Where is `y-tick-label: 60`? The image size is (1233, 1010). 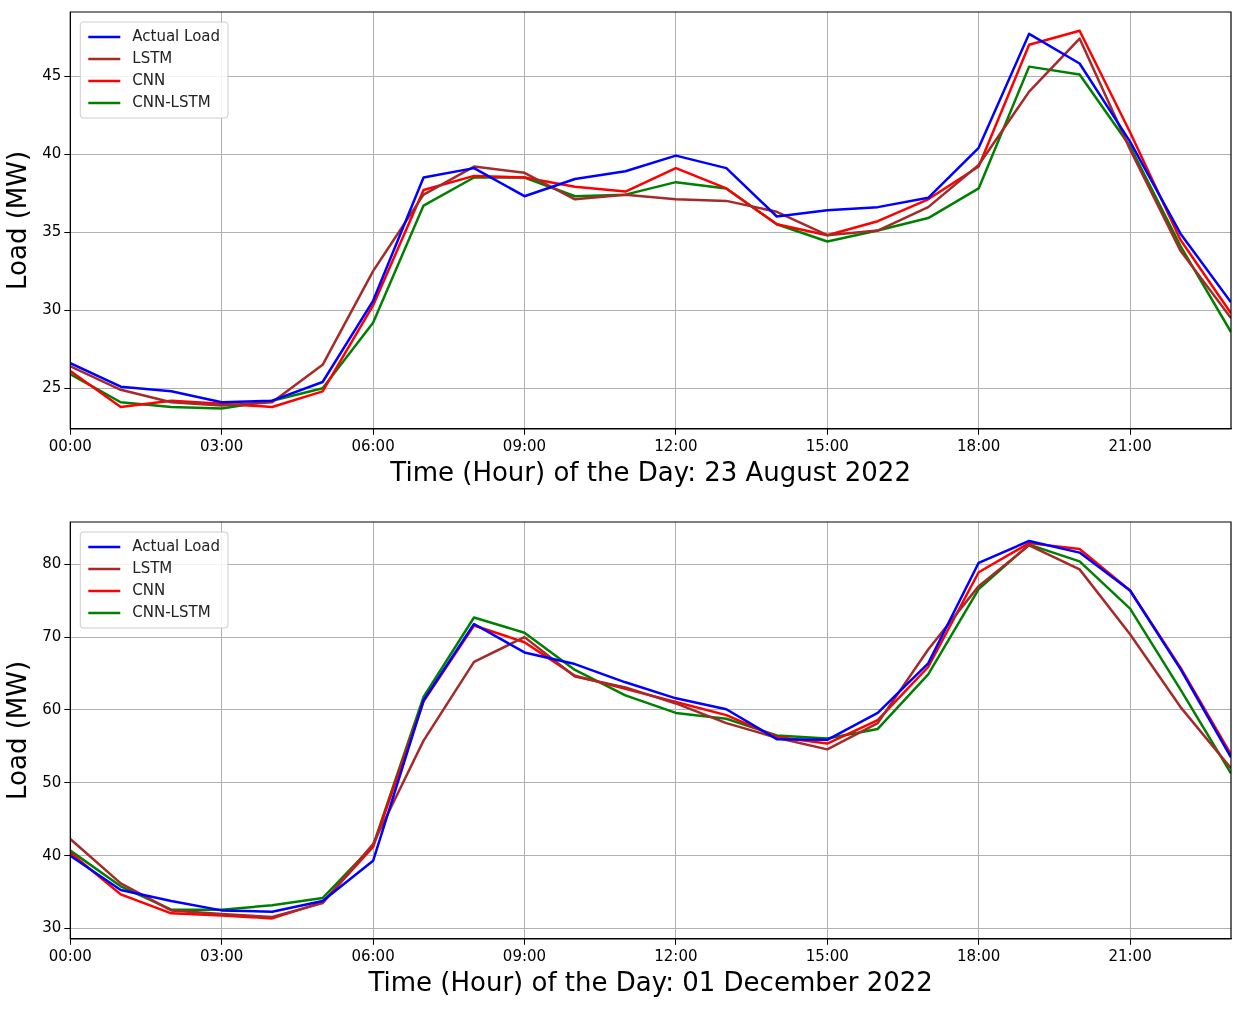
y-tick-label: 60 is located at coordinates (52, 708).